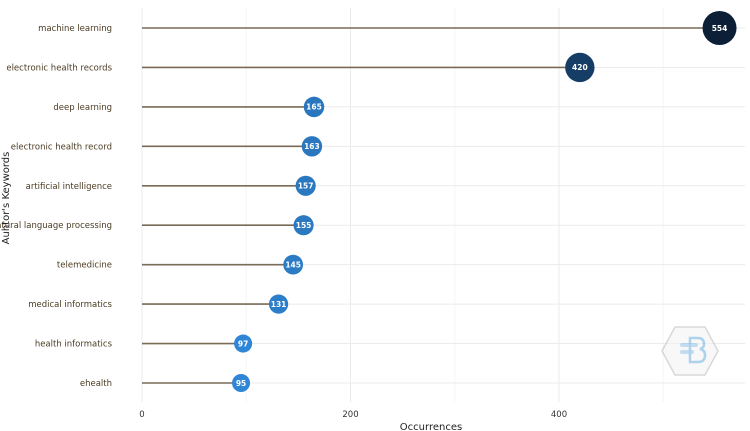 The height and width of the screenshot is (431, 750). What do you see at coordinates (70, 305) in the screenshot?
I see `category-label: medical informatics` at bounding box center [70, 305].